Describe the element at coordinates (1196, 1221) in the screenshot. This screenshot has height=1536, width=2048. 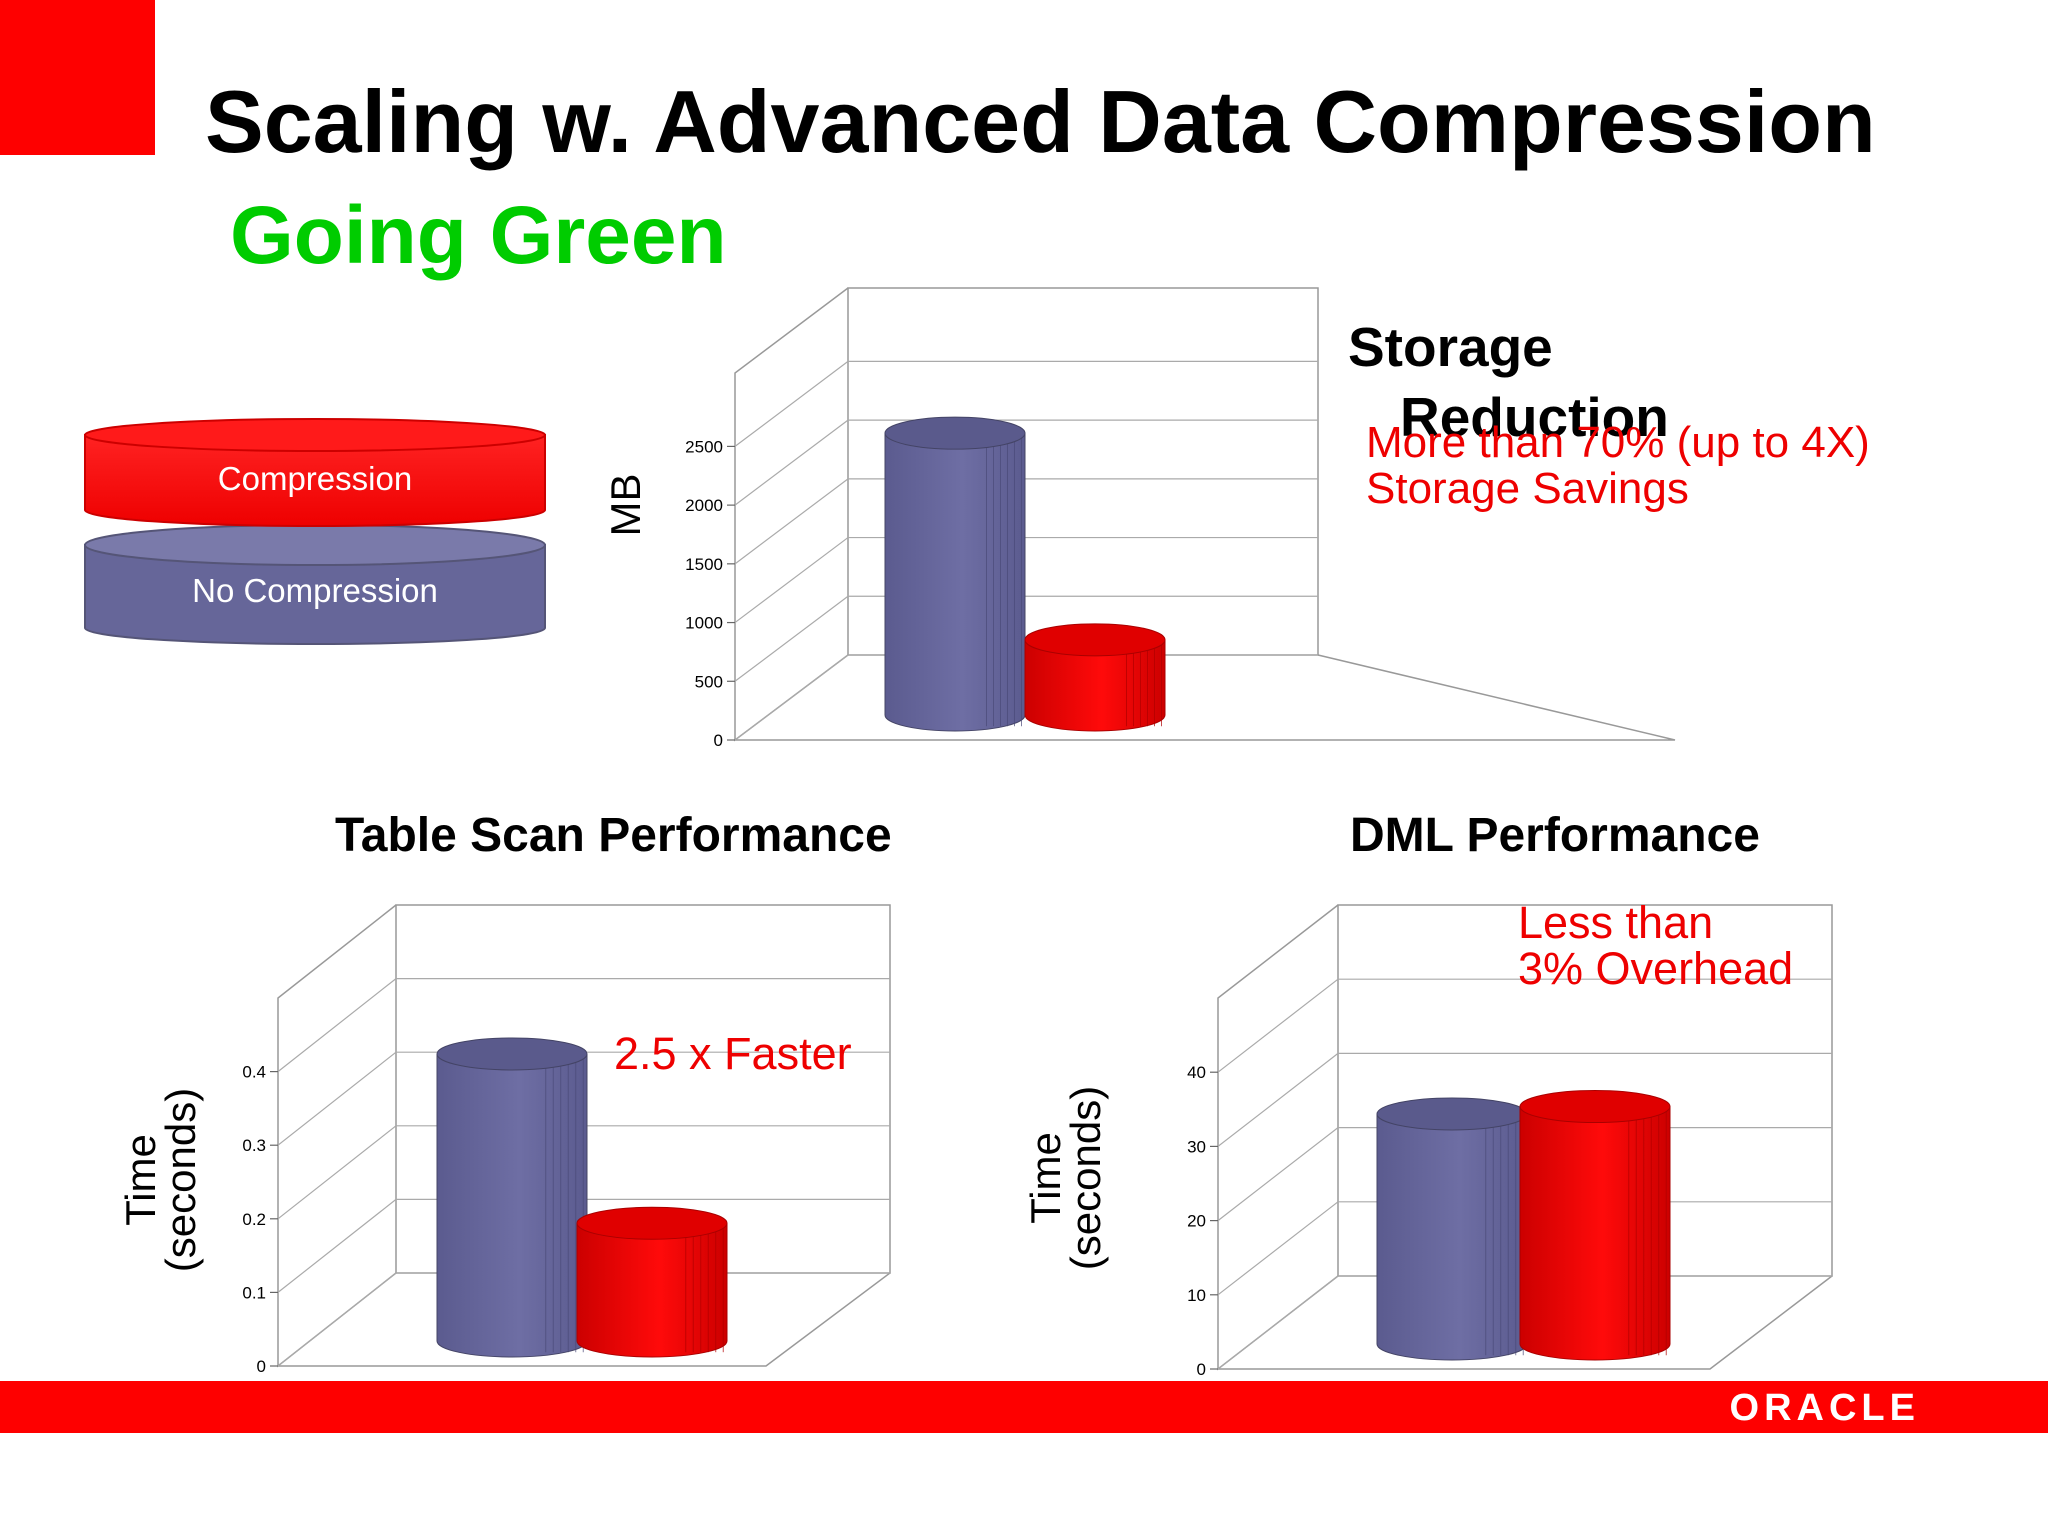
I see `dml-tick-label: 20` at that location.